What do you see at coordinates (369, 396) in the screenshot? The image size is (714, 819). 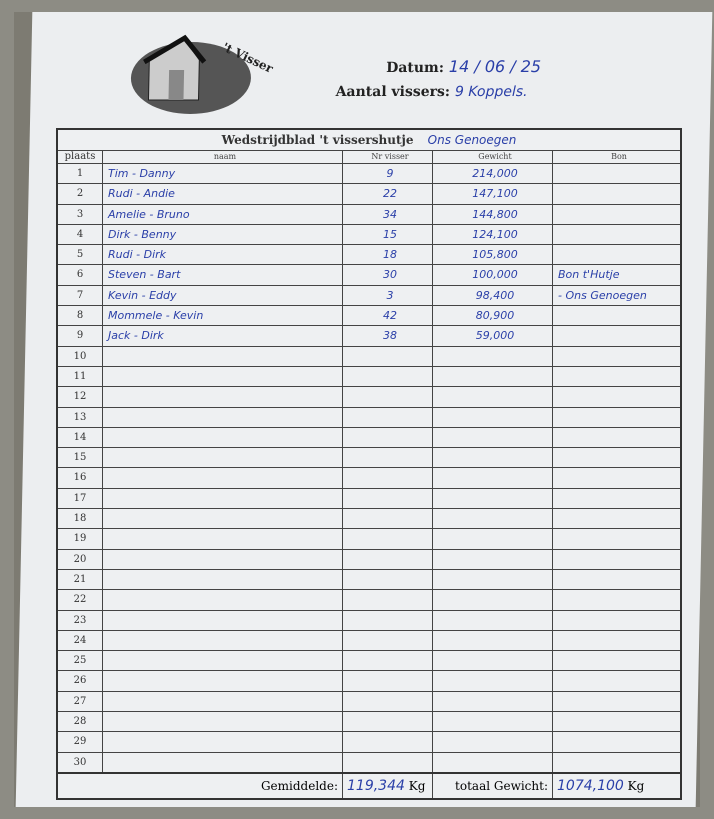 I see `table-row: 12` at bounding box center [369, 396].